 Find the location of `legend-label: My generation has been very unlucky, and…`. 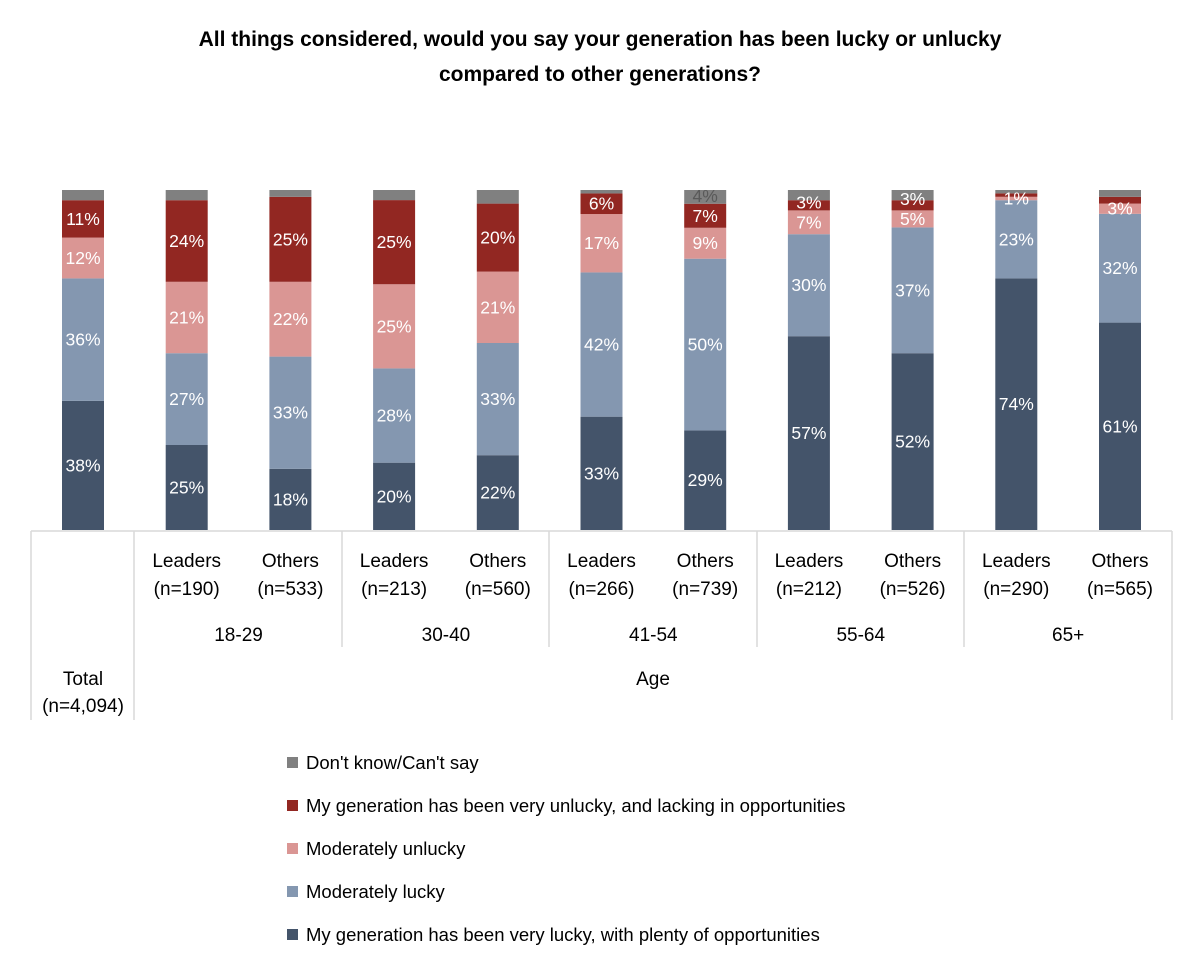

legend-label: My generation has been very unlucky, and… is located at coordinates (576, 805).